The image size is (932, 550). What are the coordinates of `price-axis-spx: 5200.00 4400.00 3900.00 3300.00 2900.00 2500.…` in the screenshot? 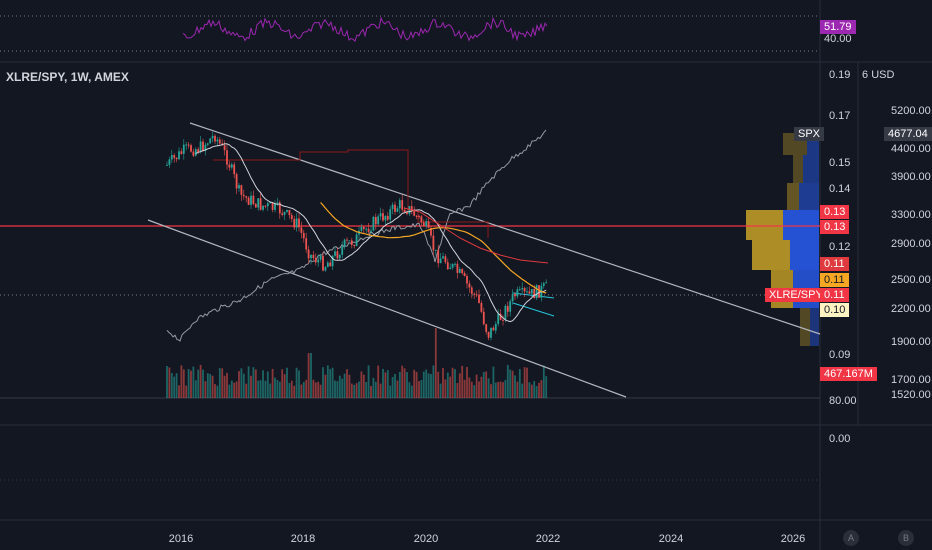 It's located at (911, 253).